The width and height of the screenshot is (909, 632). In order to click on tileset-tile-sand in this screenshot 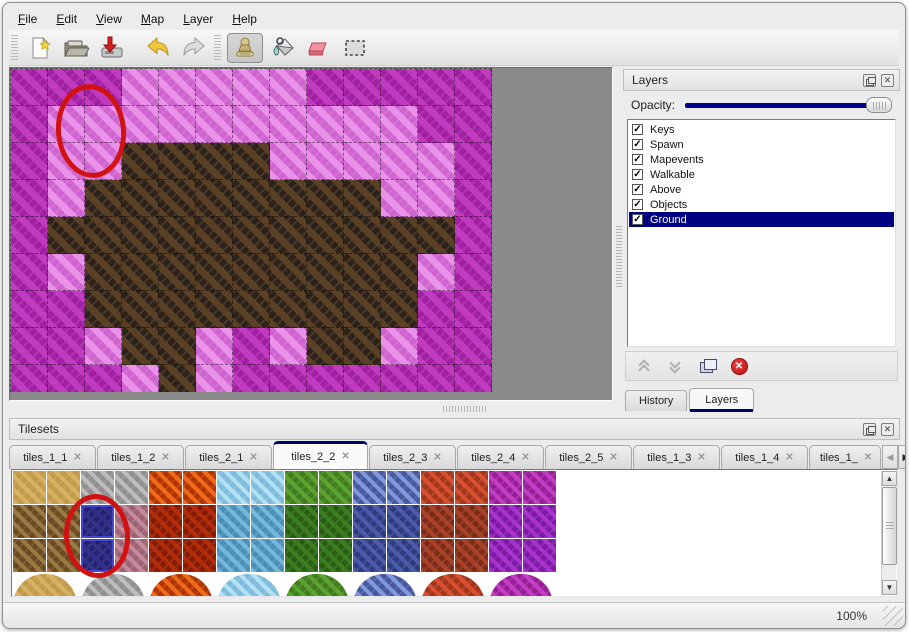, I will do `click(29, 487)`.